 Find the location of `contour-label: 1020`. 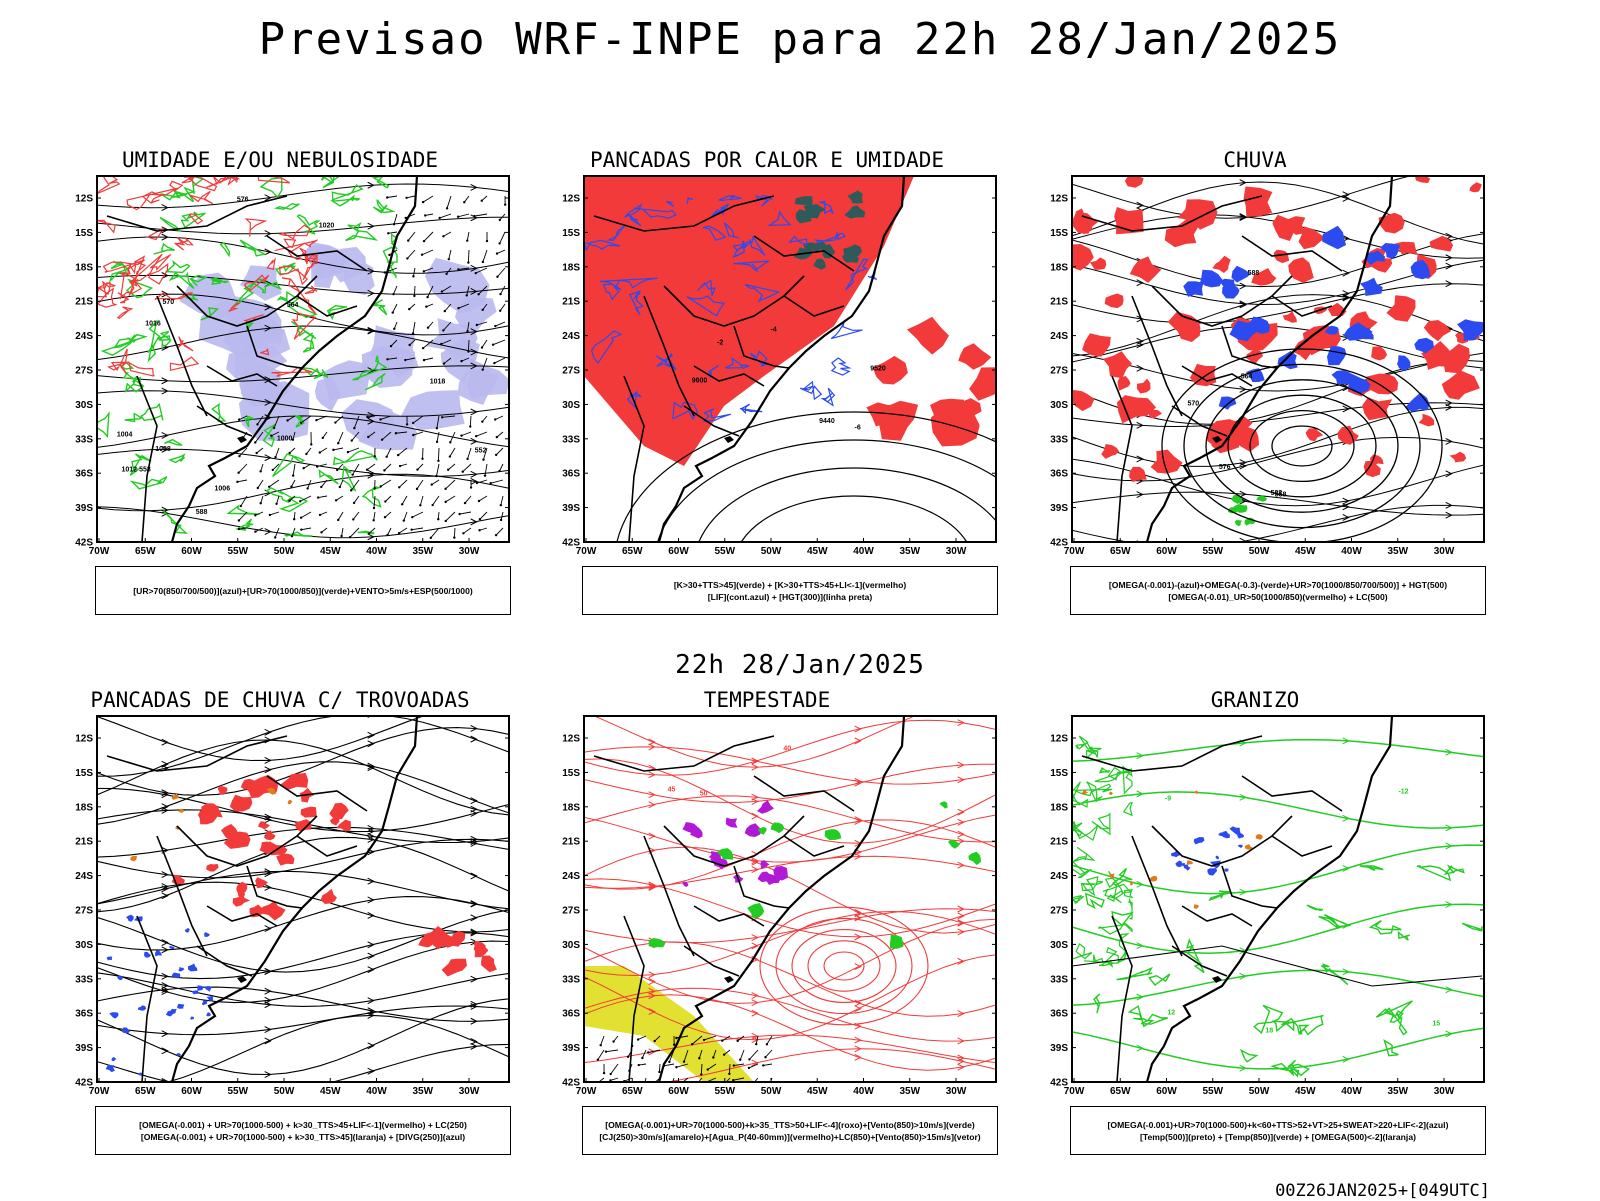

contour-label: 1020 is located at coordinates (327, 226).